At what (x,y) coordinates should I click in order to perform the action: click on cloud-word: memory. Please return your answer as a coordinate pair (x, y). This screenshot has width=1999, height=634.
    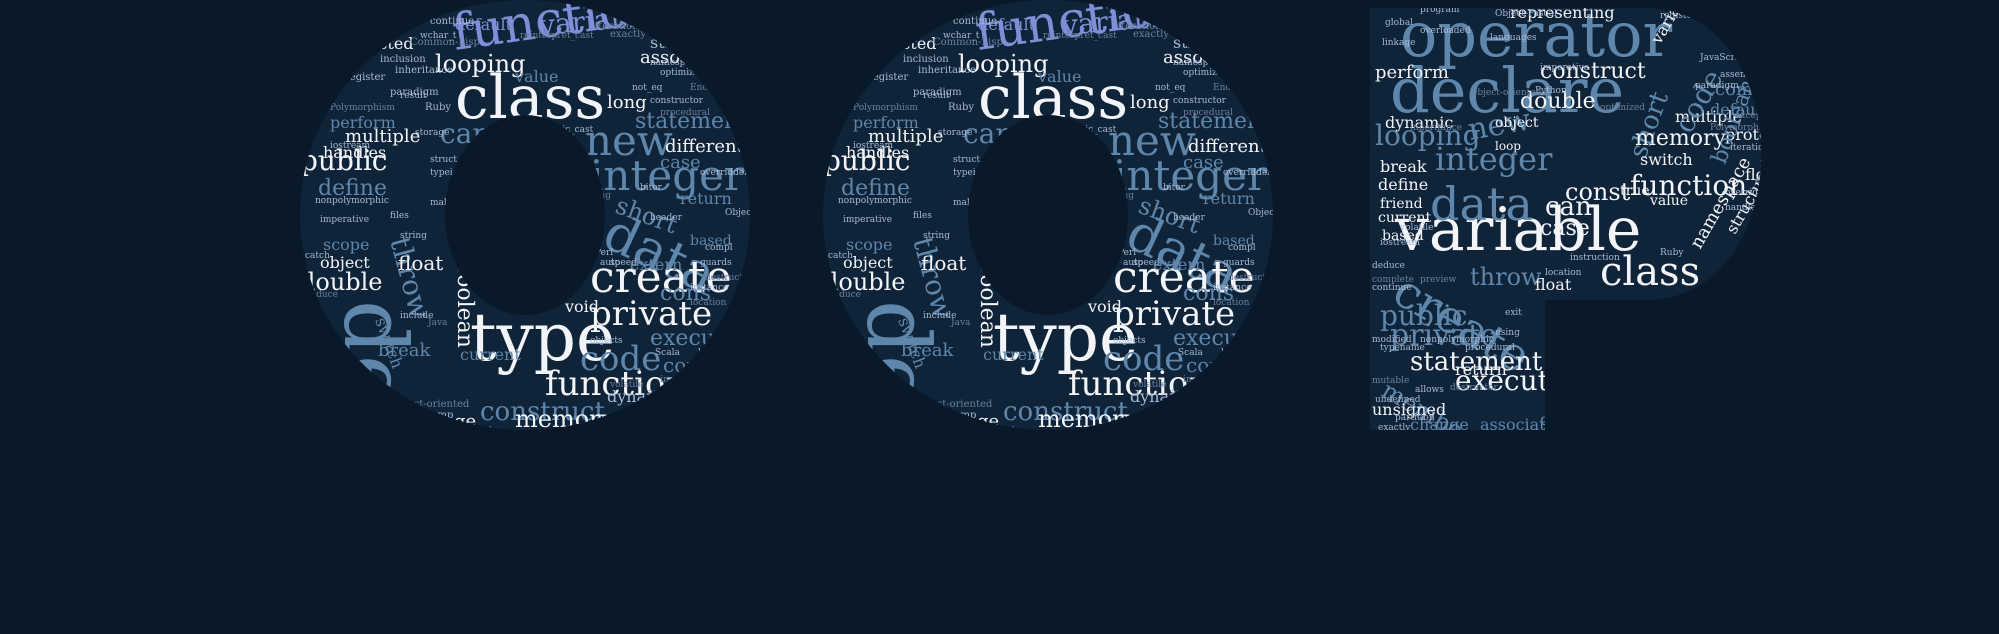
    Looking at the image, I should click on (1681, 138).